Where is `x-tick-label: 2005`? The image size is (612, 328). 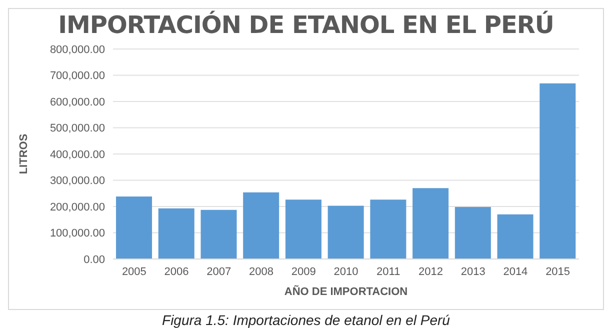
x-tick-label: 2005 is located at coordinates (134, 272).